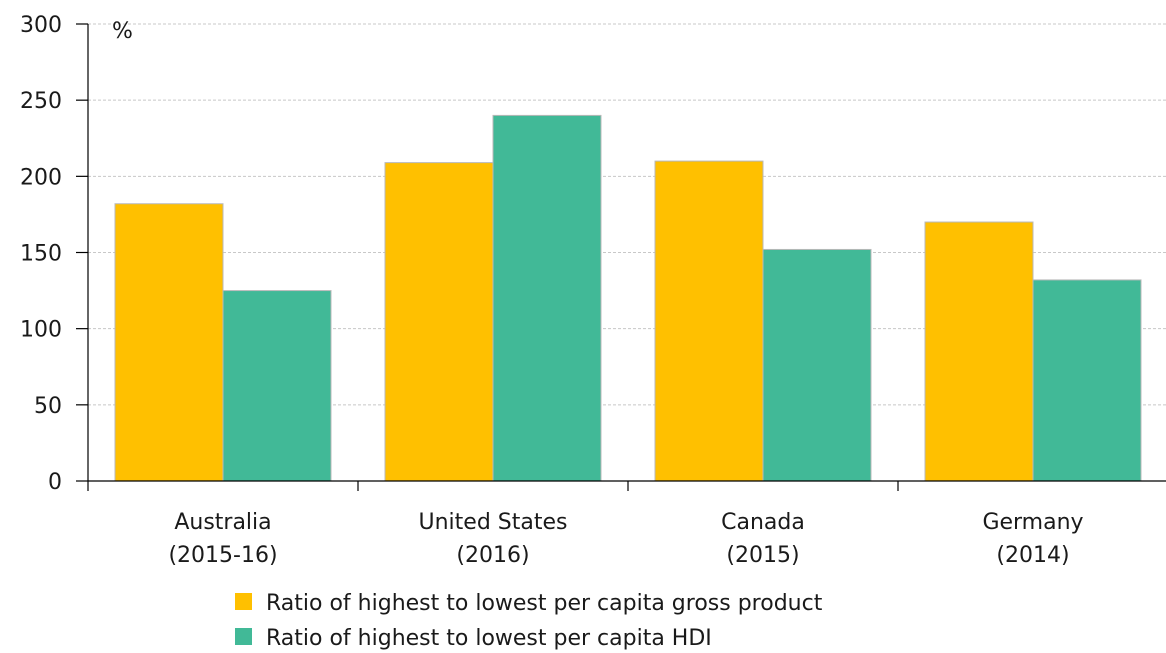 The height and width of the screenshot is (653, 1166). What do you see at coordinates (122, 31) in the screenshot?
I see `y-axis-unit-label: %` at bounding box center [122, 31].